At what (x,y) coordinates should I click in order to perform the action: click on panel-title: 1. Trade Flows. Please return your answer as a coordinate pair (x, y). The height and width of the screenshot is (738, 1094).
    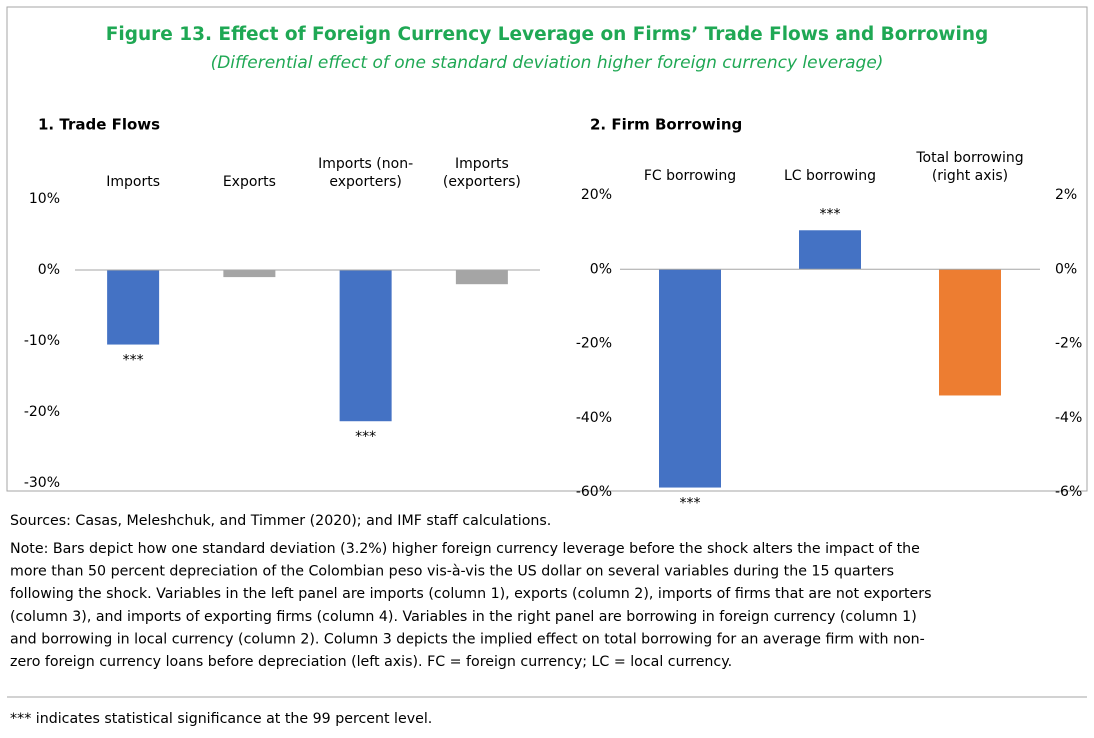
    Looking at the image, I should click on (99, 125).